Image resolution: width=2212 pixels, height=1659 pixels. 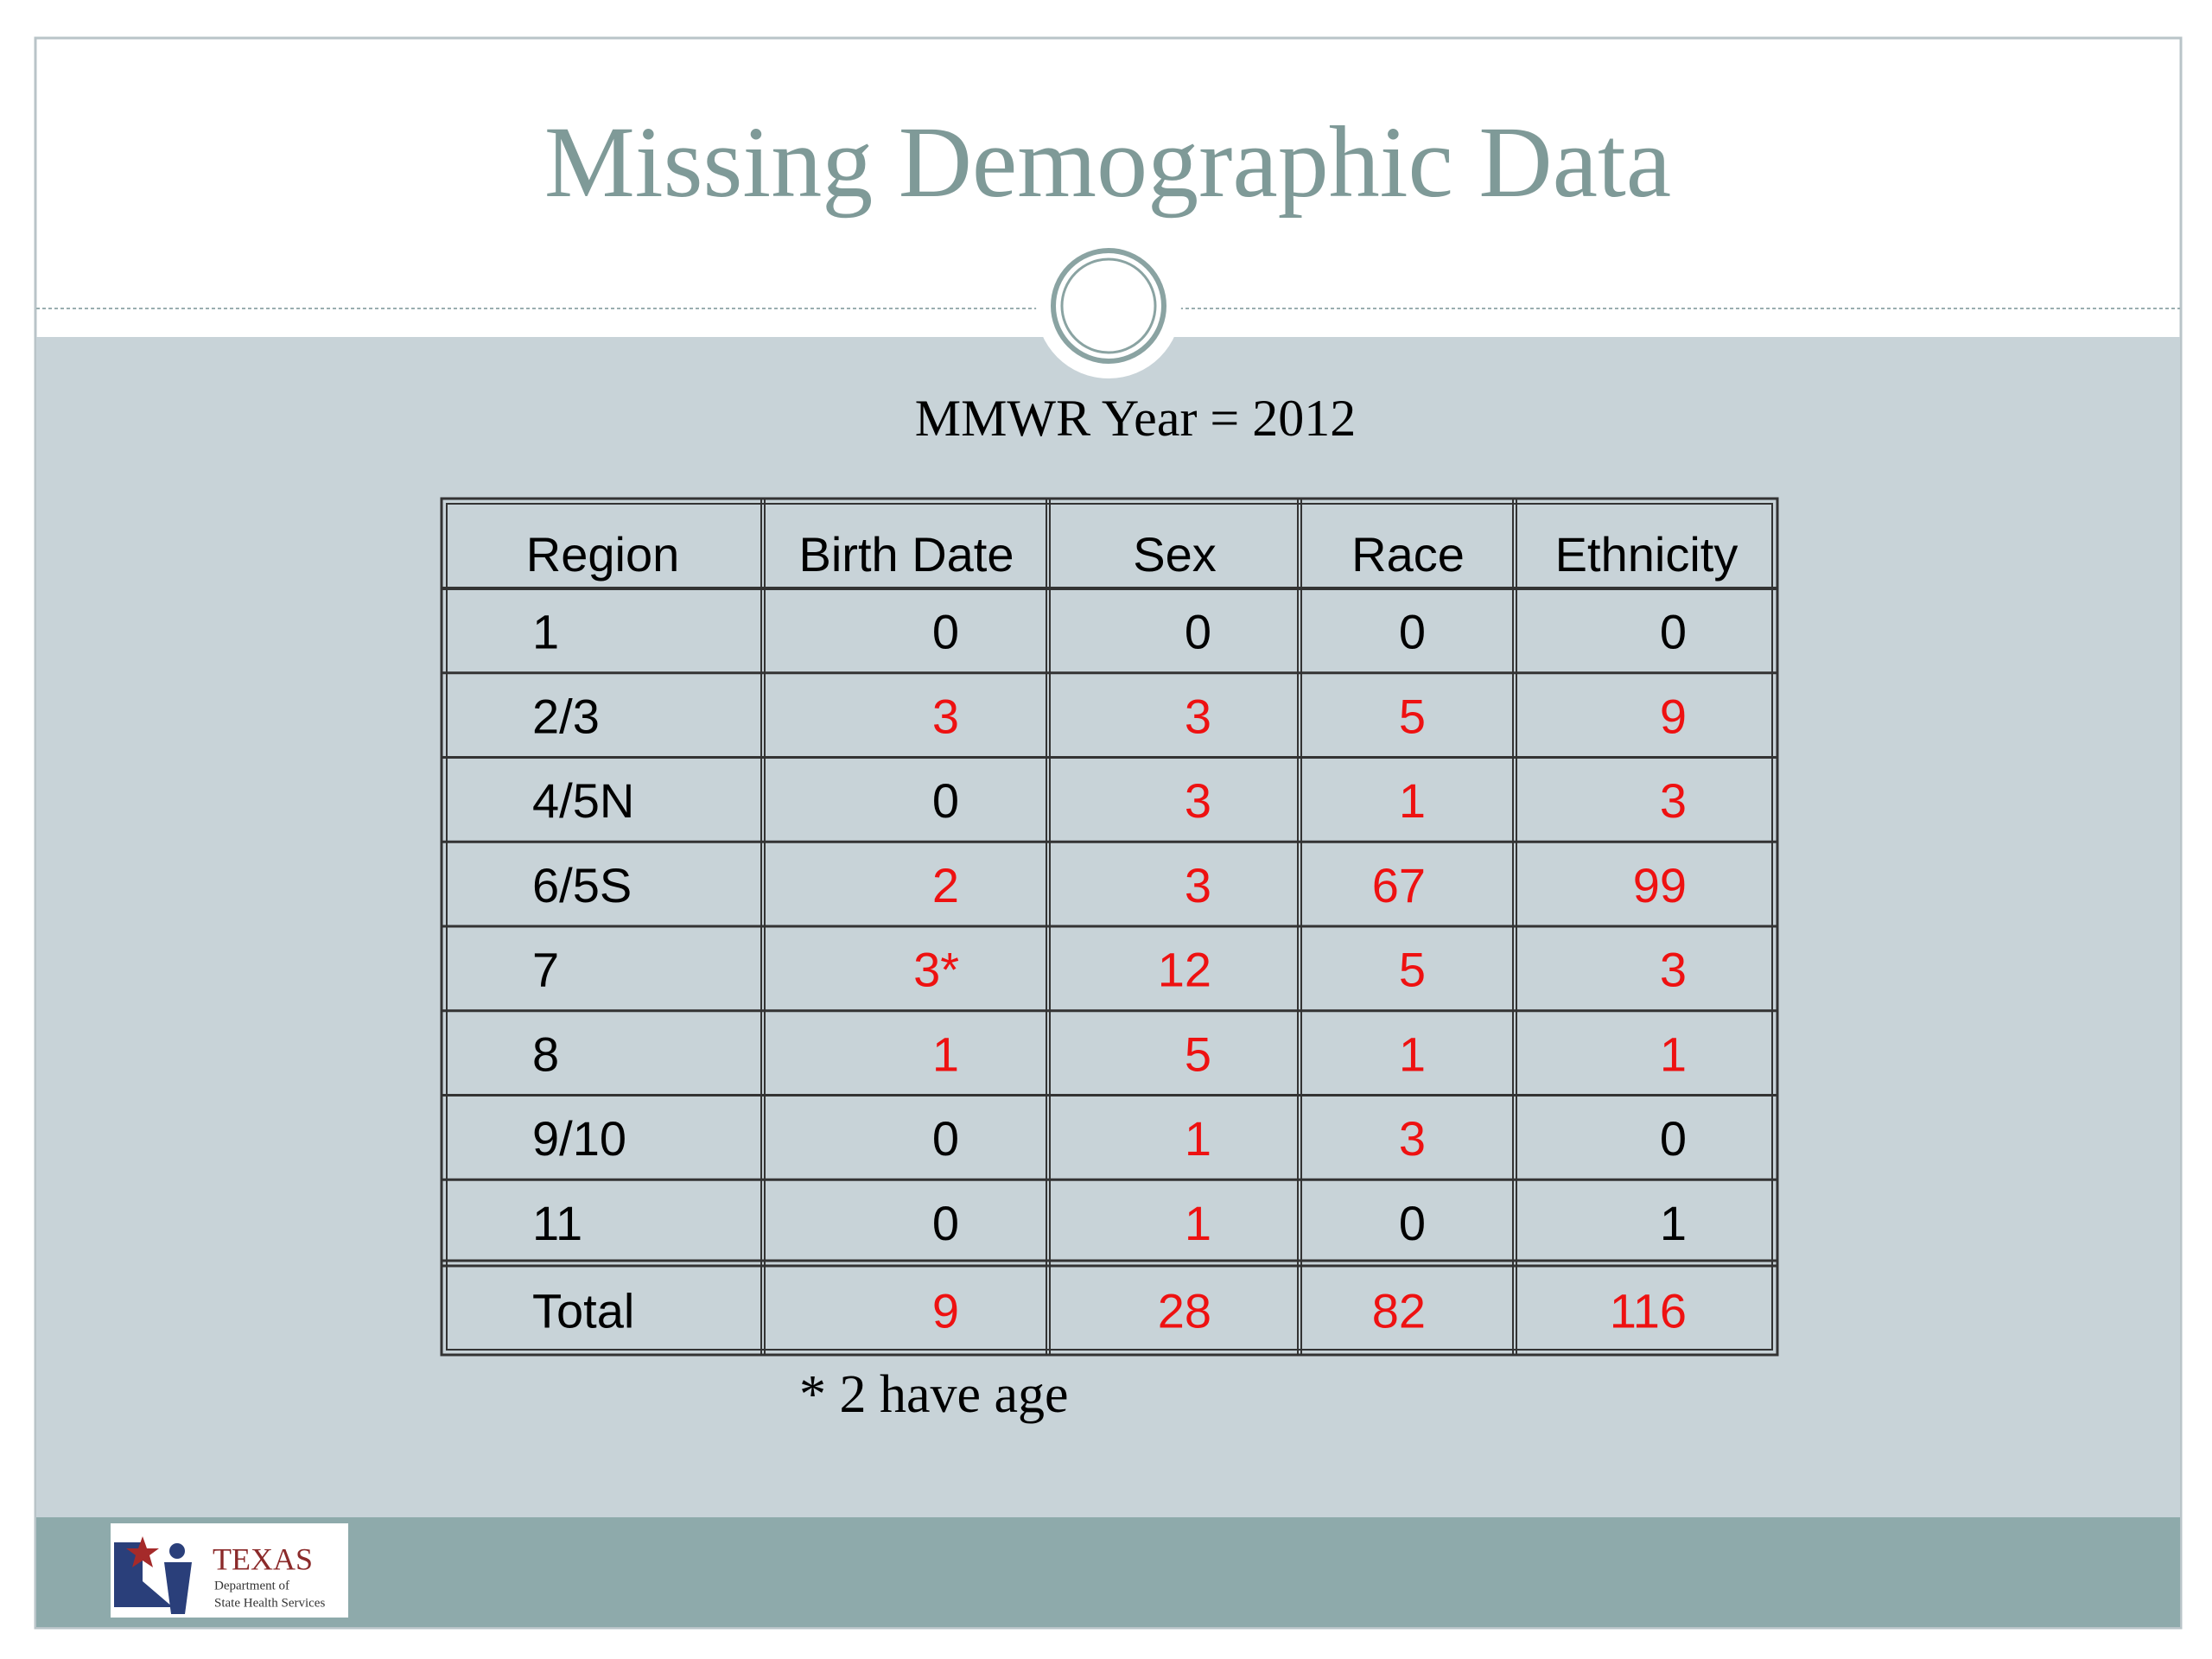 What do you see at coordinates (1648, 1310) in the screenshot?
I see `value-cell: 116` at bounding box center [1648, 1310].